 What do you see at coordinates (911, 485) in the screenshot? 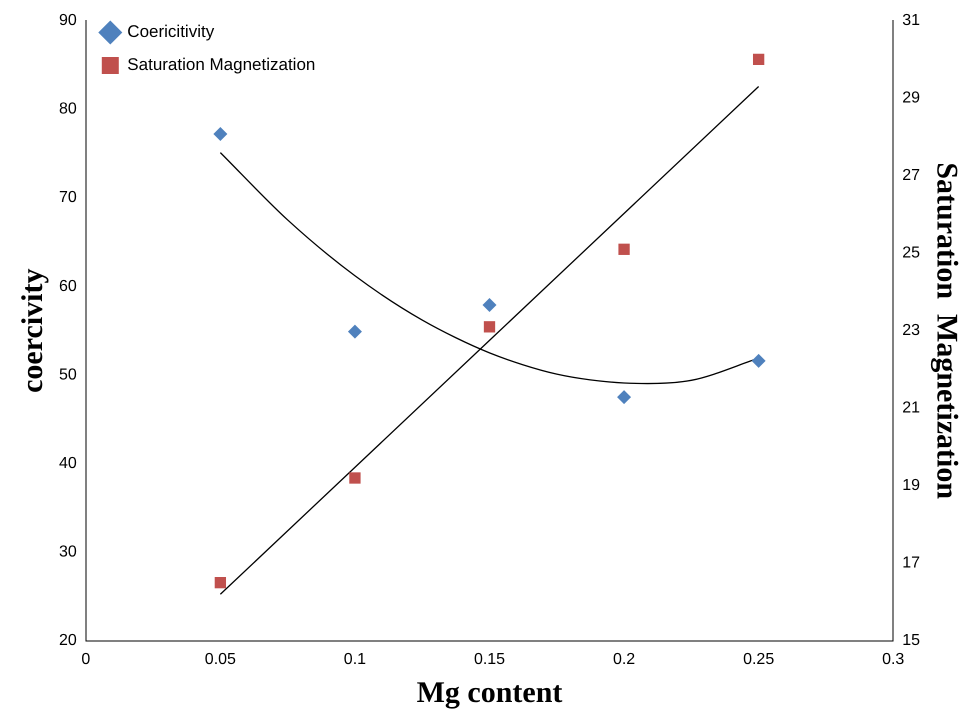
I see `y2-tick-label: 19` at bounding box center [911, 485].